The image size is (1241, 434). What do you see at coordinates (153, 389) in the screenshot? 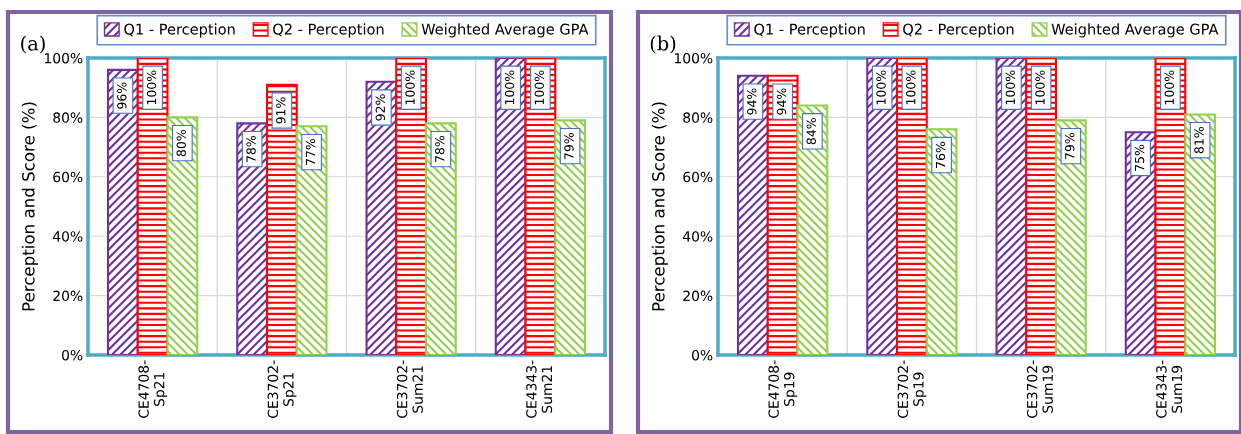
I see `x-tick-label: CE4708- Sp21` at bounding box center [153, 389].